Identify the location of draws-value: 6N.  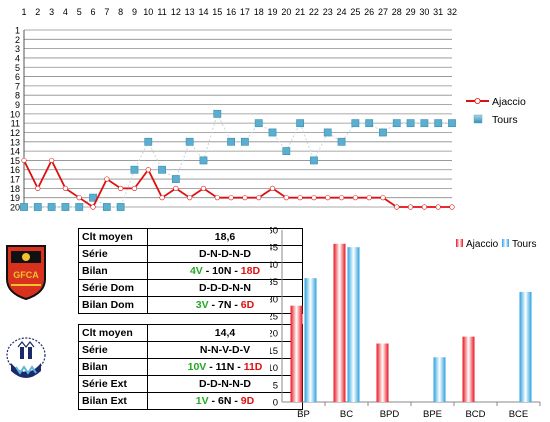
(224, 401).